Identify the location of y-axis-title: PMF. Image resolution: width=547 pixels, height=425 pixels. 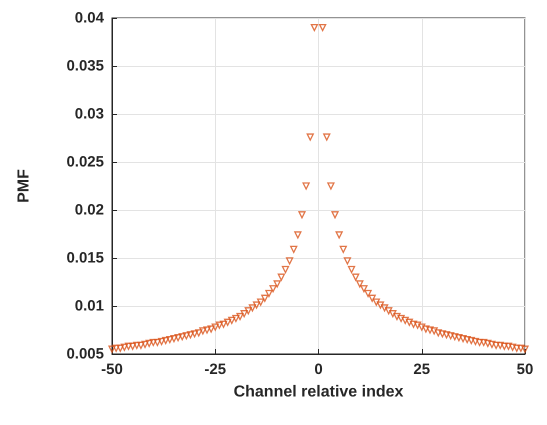
(24, 185).